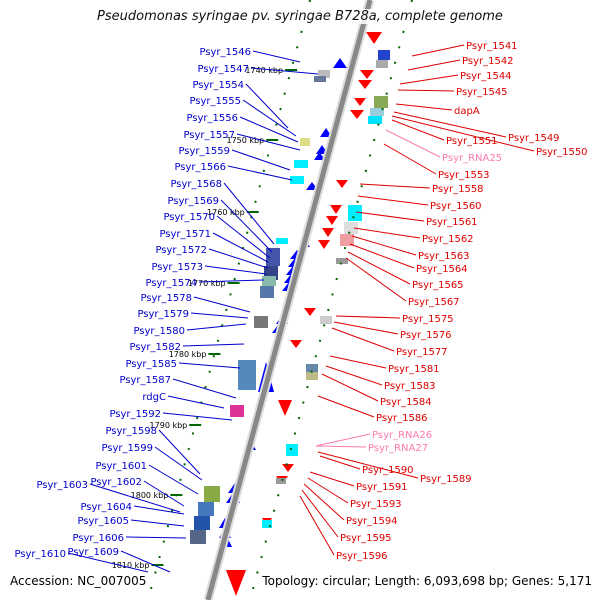 The width and height of the screenshot is (600, 600). I want to click on gene-label-left: Psyr_1582, so click(155, 347).